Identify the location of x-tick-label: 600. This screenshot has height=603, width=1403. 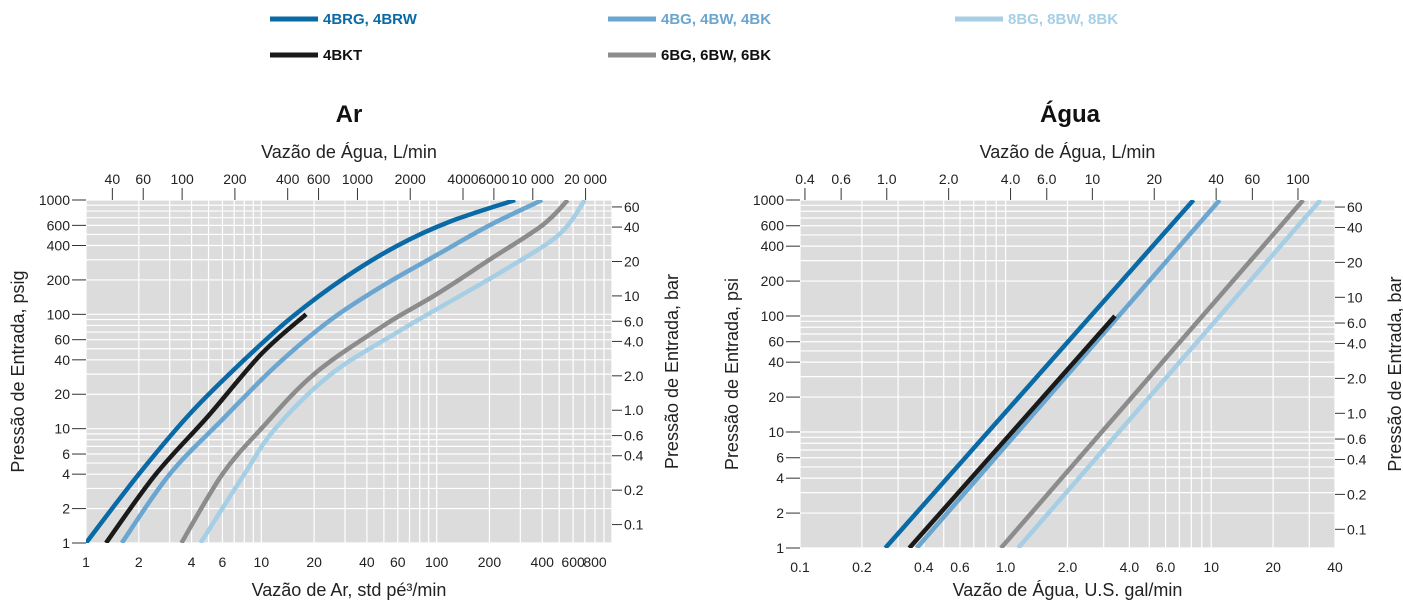
(573, 562).